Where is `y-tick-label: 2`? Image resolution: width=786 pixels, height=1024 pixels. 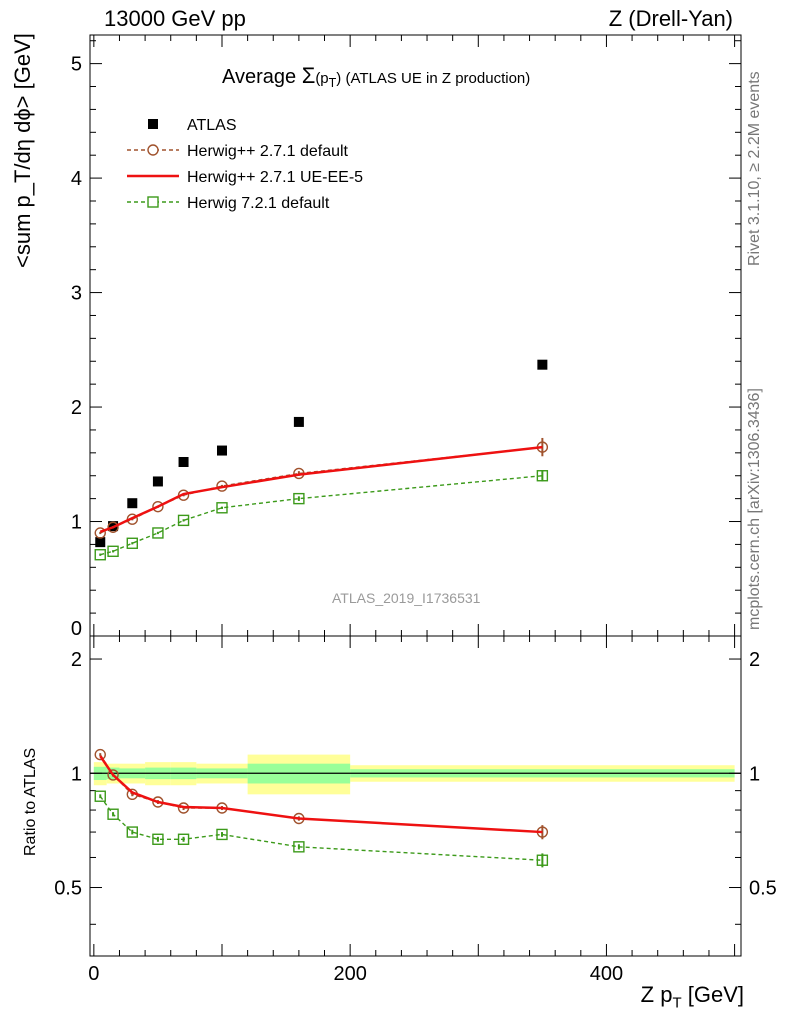 y-tick-label: 2 is located at coordinates (76, 408).